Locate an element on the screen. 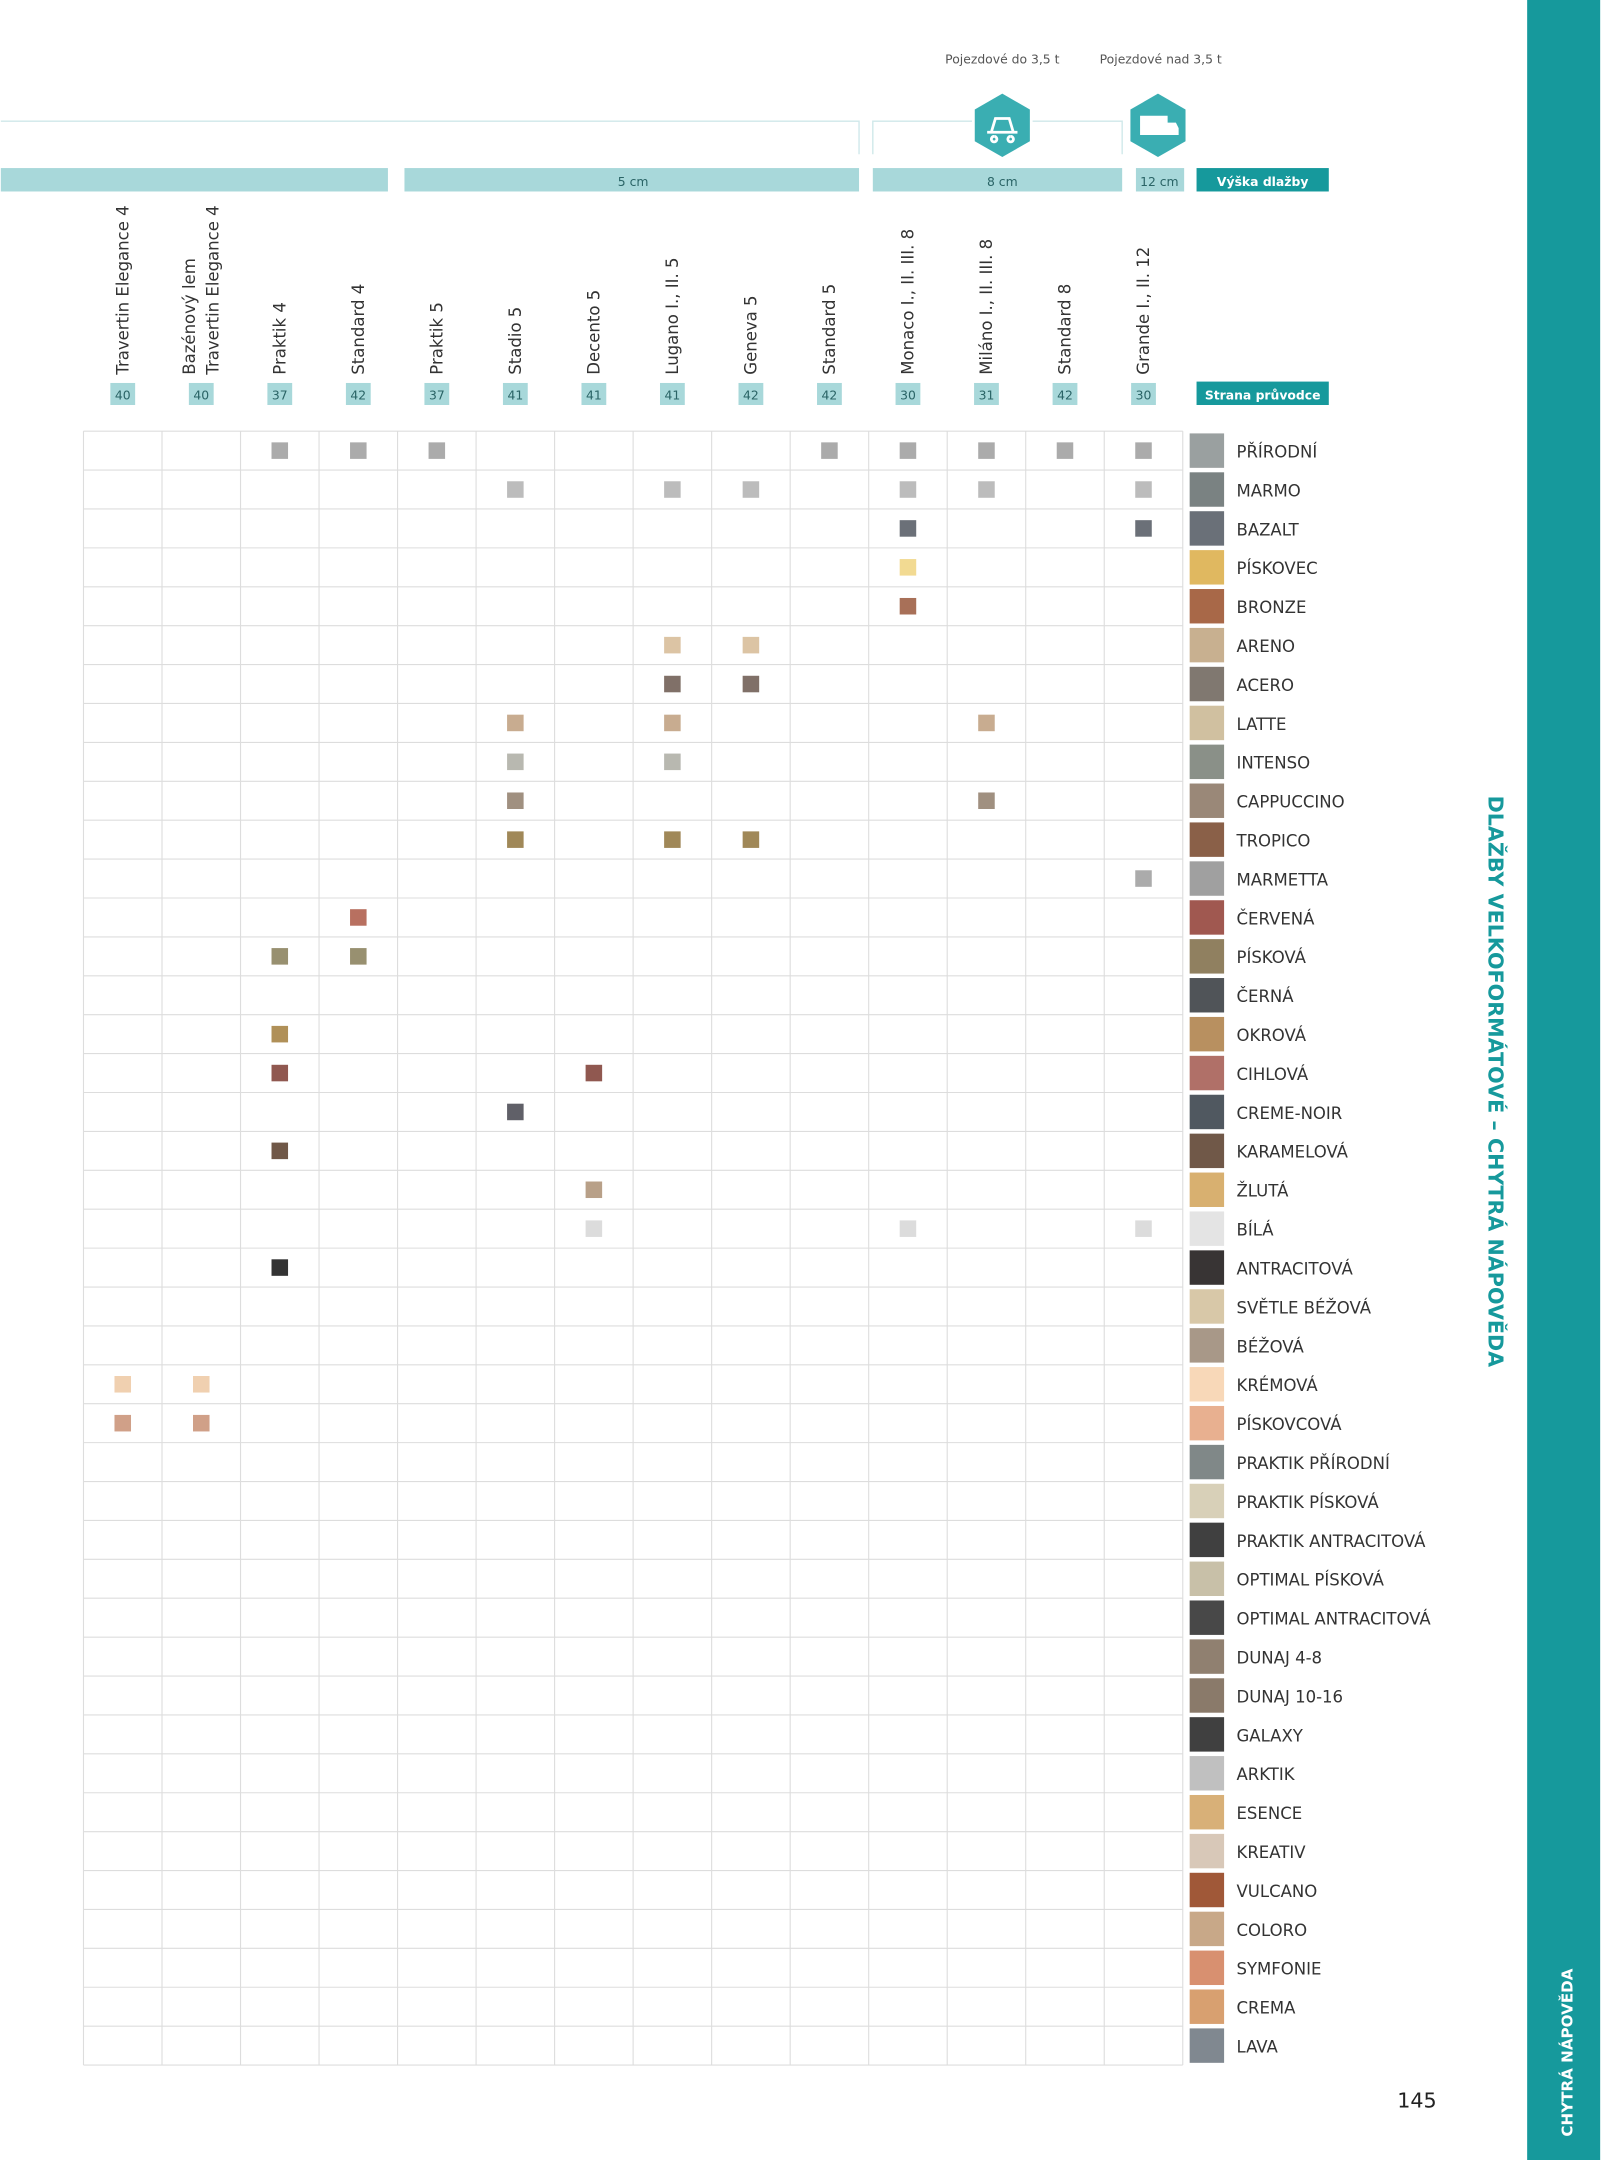 The width and height of the screenshot is (1601, 2164). row-name: ARENO is located at coordinates (1265, 646).